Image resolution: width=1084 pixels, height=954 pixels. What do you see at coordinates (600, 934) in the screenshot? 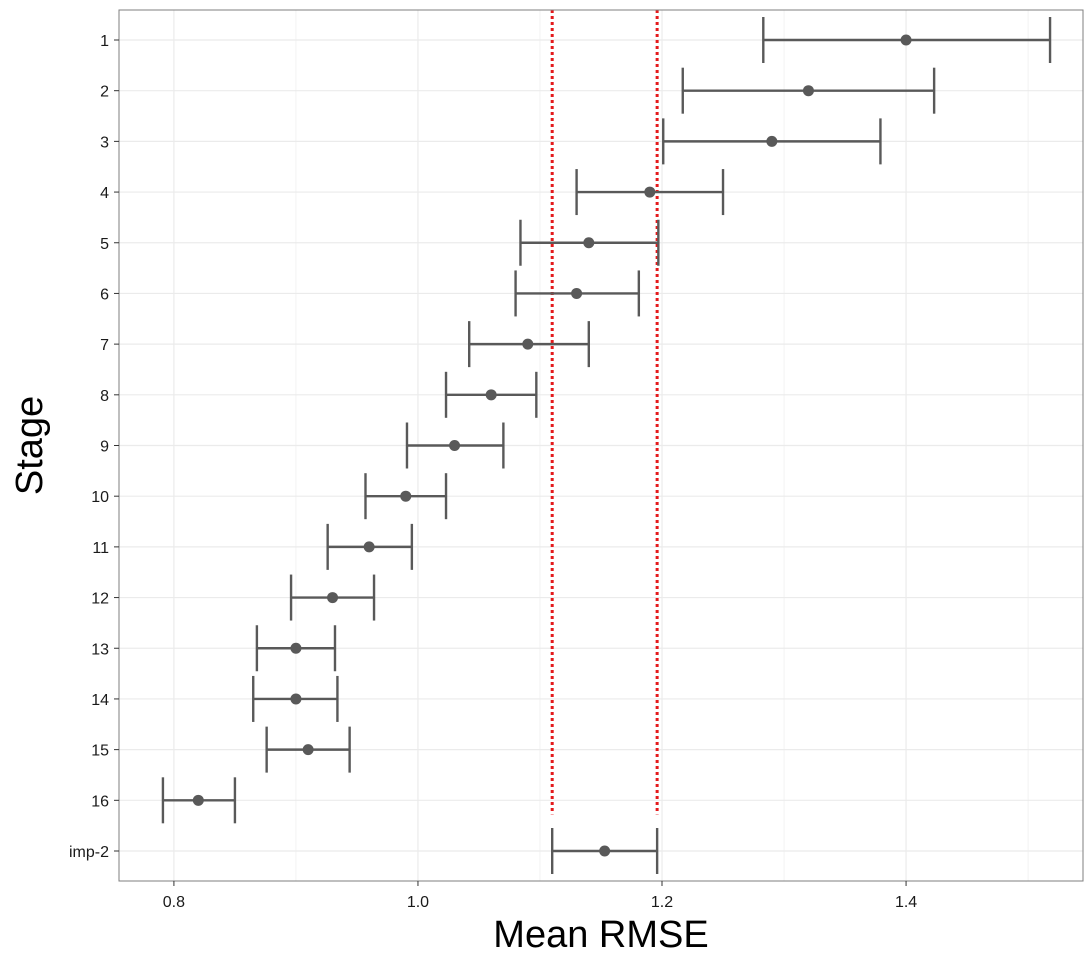
I see `x-axis-title: Mean RMSE` at bounding box center [600, 934].